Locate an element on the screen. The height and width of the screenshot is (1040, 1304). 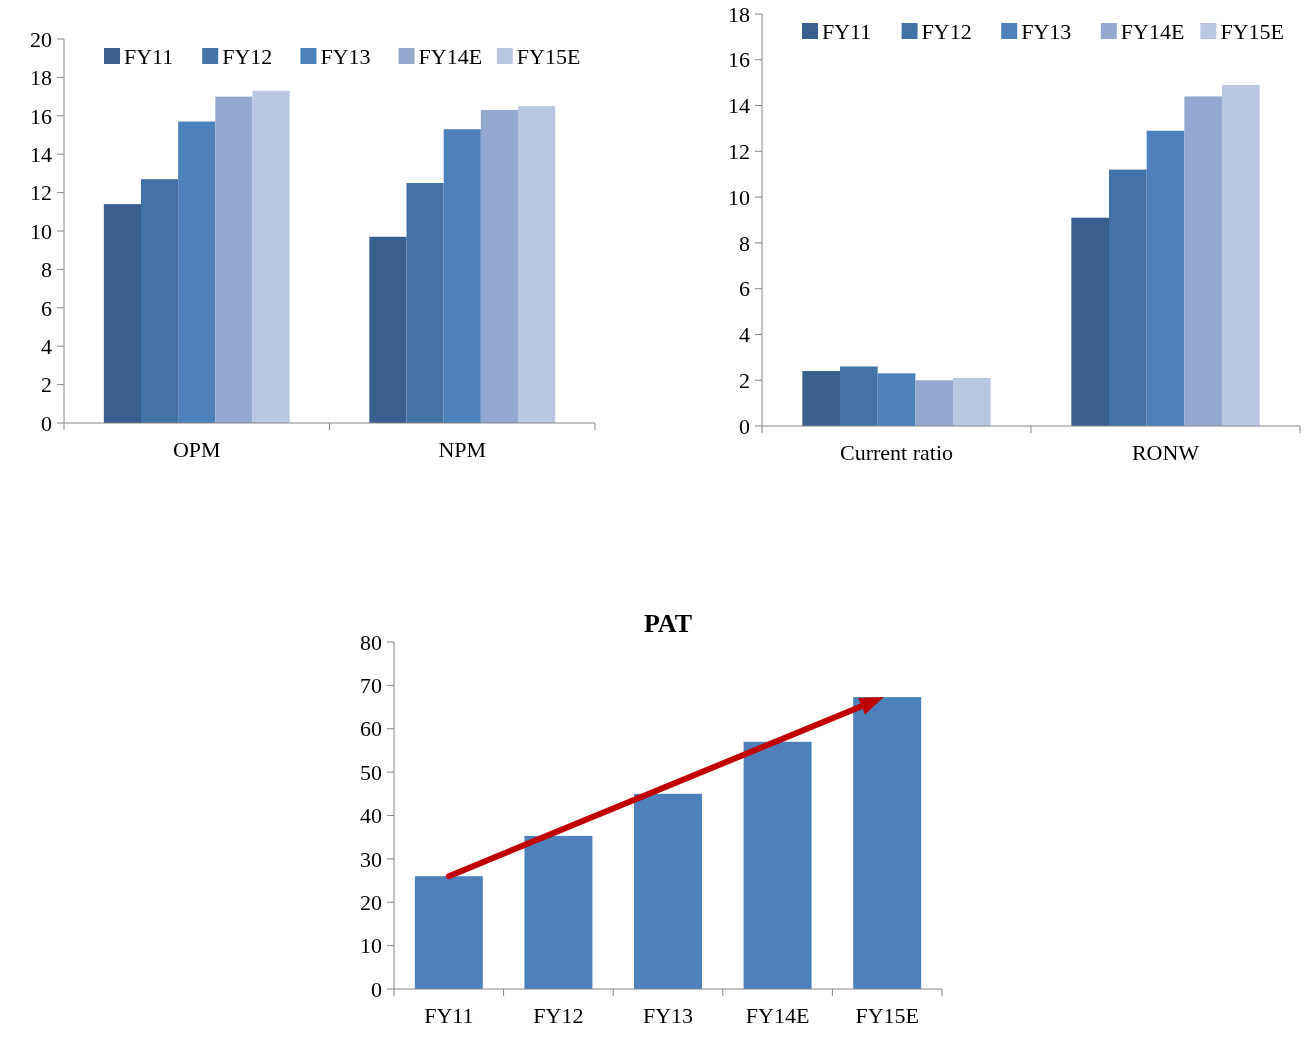
x-tick-label: FY15E is located at coordinates (887, 1015).